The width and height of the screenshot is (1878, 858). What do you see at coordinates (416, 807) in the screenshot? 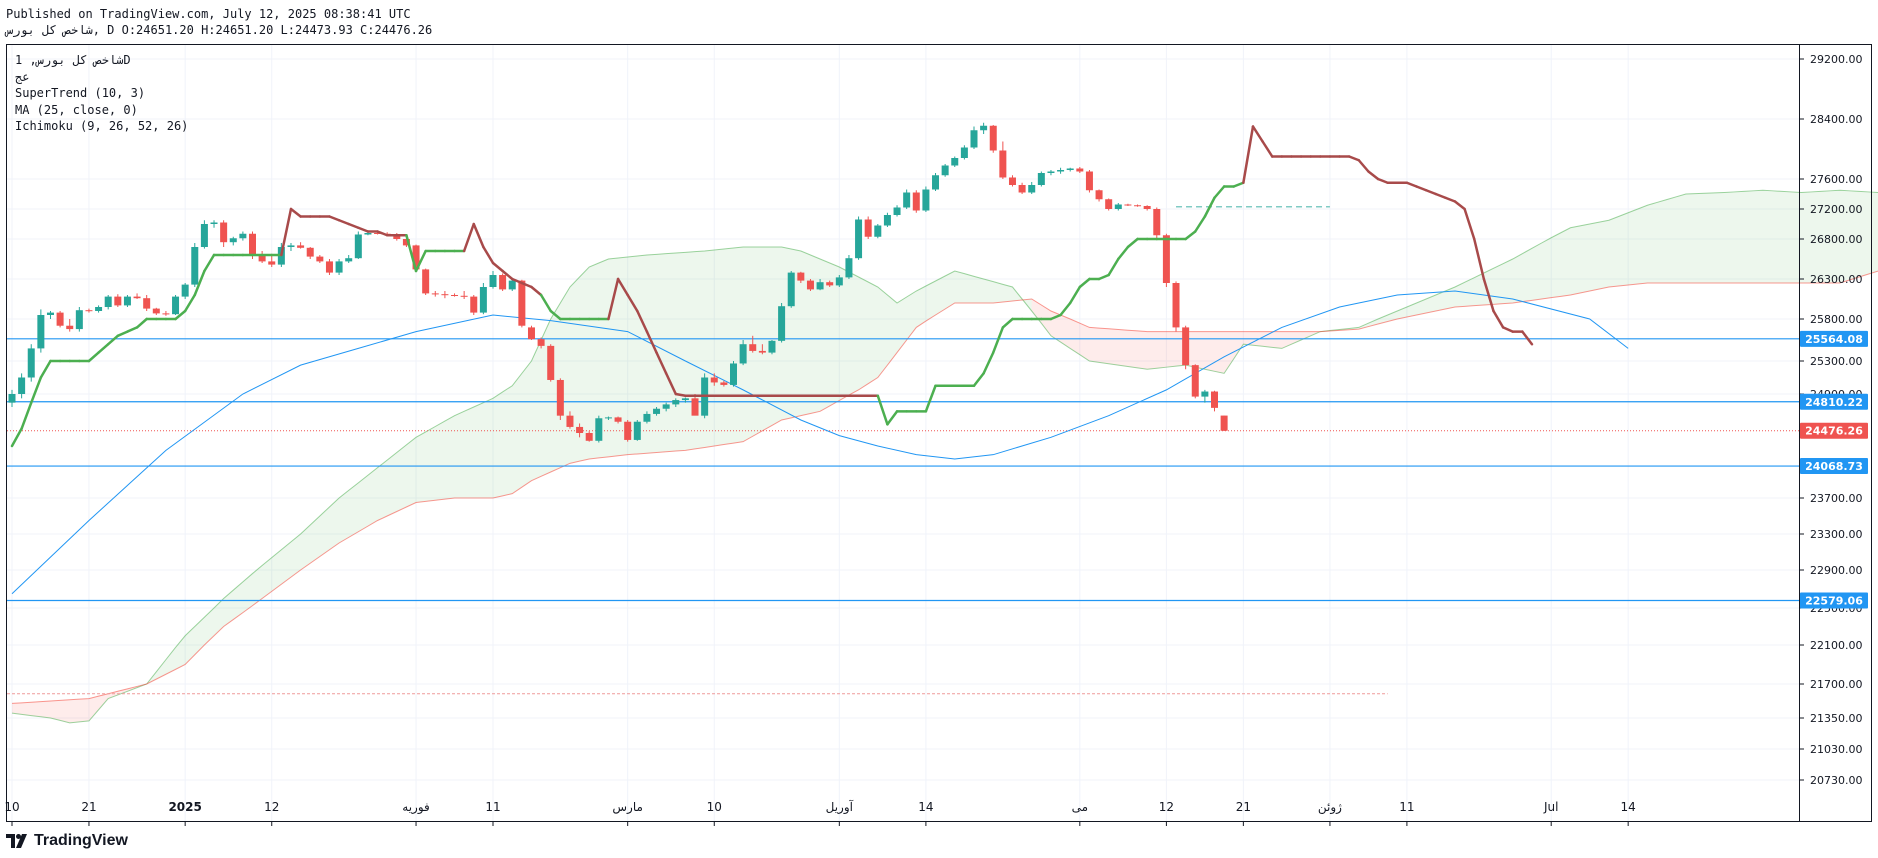
I see `time-axis-label: فوریه` at bounding box center [416, 807].